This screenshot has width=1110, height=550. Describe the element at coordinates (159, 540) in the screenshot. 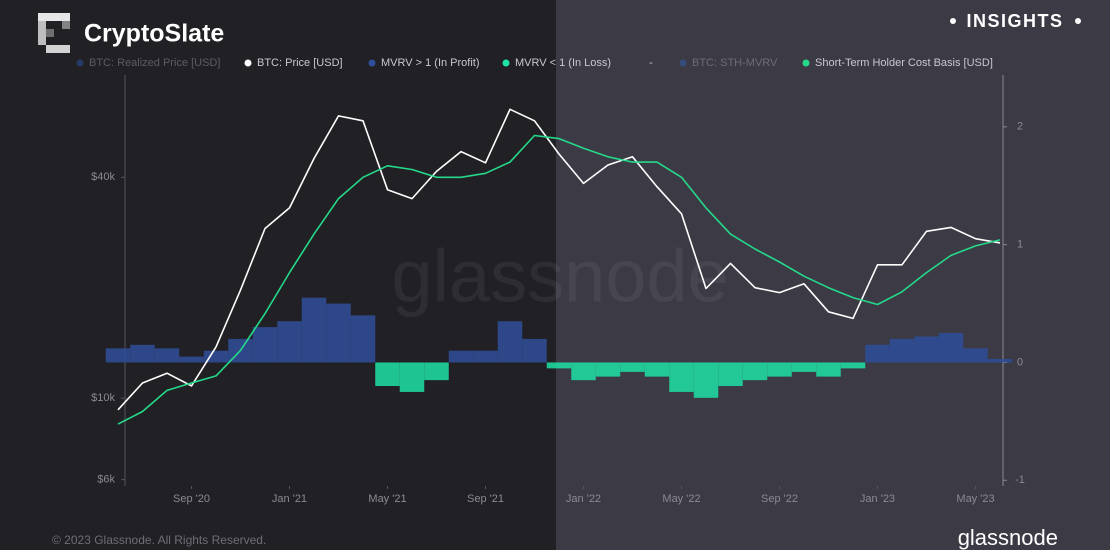

I see `copyright: © 2023 Glassnode. All Rights Reserved.` at that location.